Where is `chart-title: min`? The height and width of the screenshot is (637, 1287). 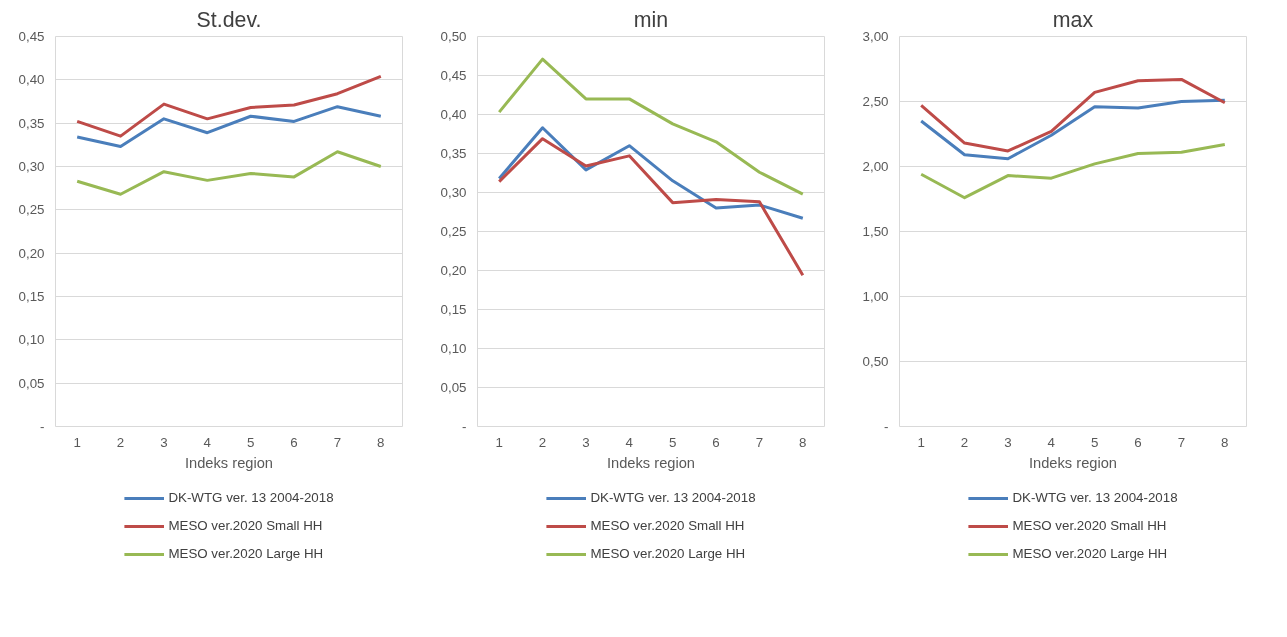 chart-title: min is located at coordinates (651, 19).